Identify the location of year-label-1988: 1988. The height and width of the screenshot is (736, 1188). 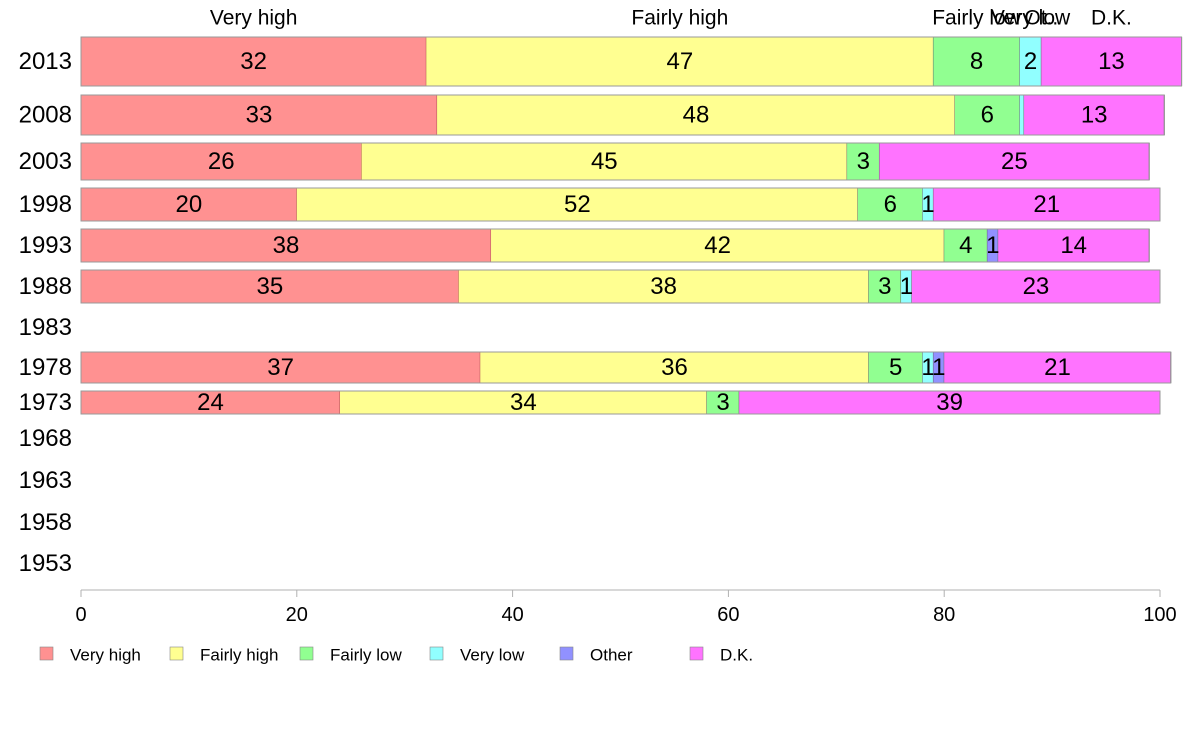
(45, 286).